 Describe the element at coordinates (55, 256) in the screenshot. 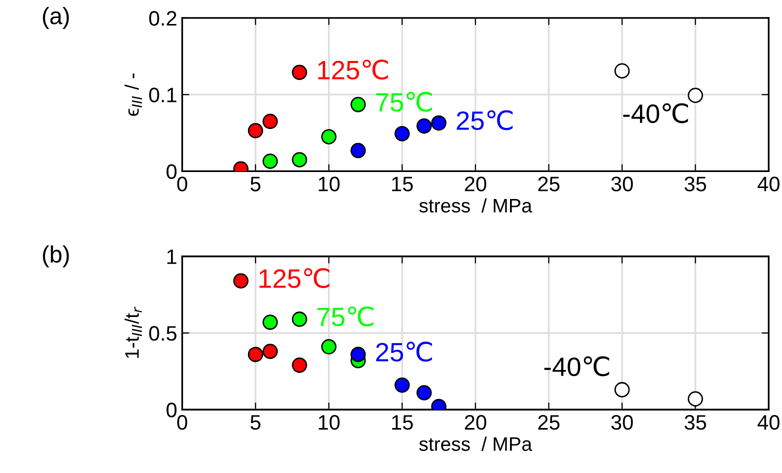

I see `chart-title: (b)` at that location.